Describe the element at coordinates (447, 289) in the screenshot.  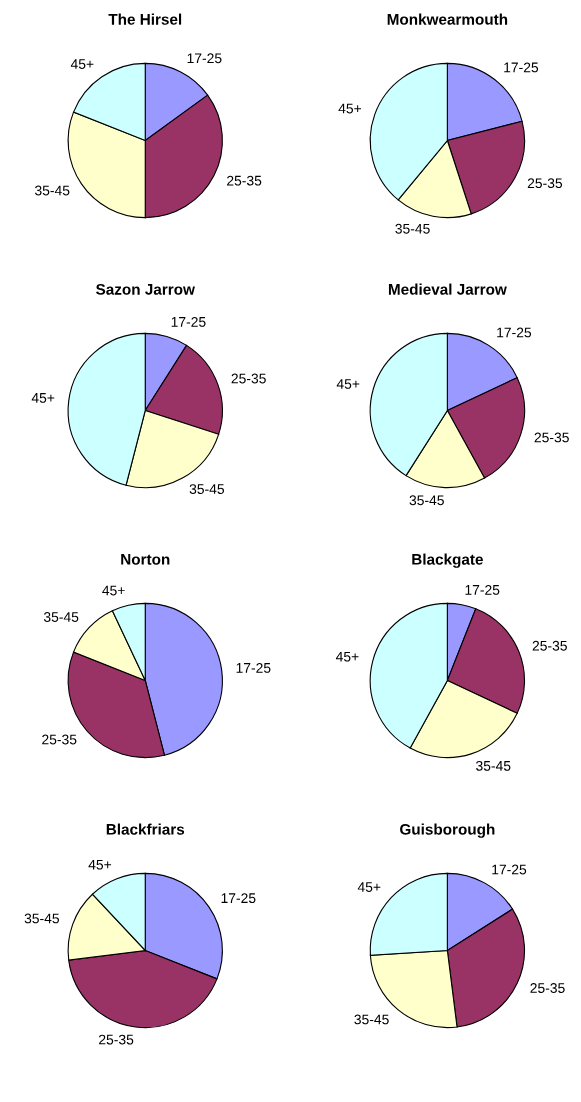
I see `chart-title: Medieval Jarrow` at that location.